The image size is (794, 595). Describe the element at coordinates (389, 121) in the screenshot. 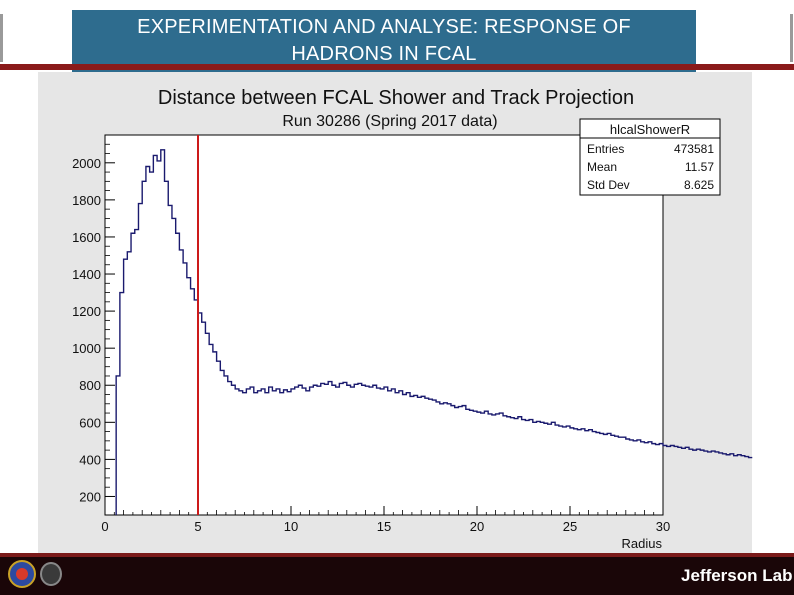

I see `chart-subtitle: Run 30286 (Spring 2017 data)` at that location.